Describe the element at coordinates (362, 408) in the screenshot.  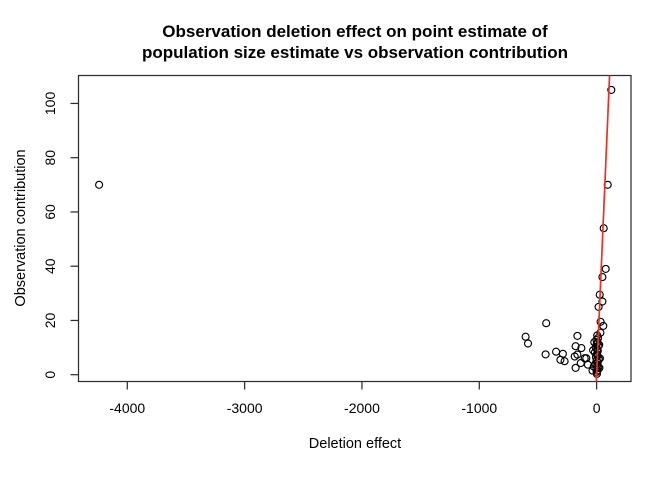
I see `x-tick-label: -2000` at that location.